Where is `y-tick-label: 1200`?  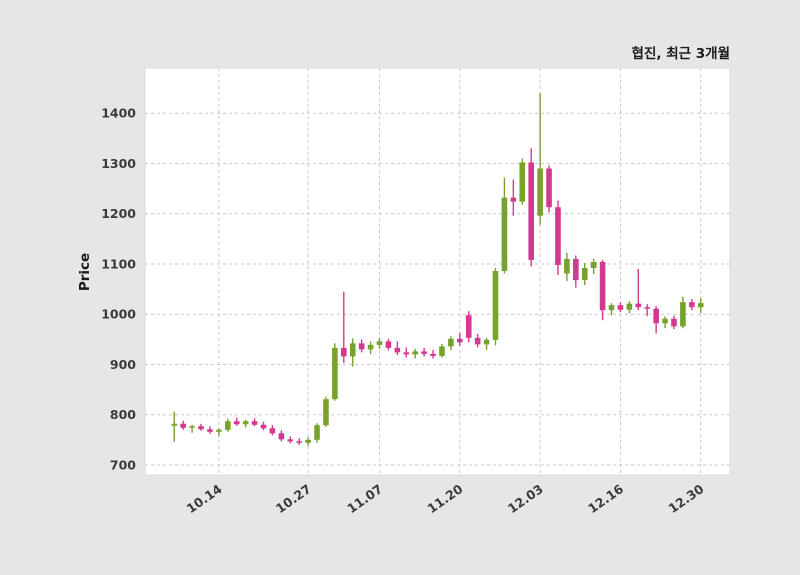
y-tick-label: 1200 is located at coordinates (118, 213).